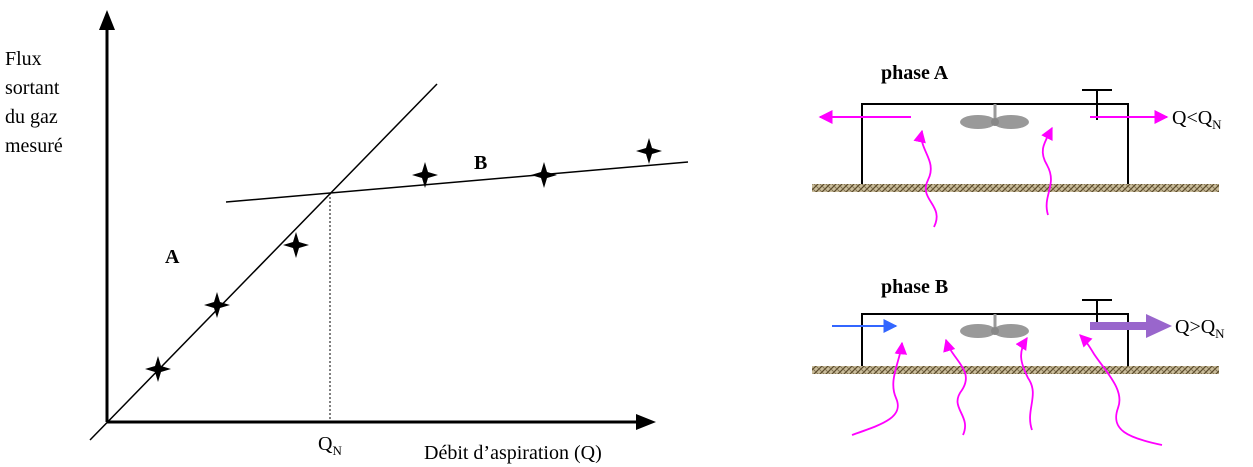  What do you see at coordinates (914, 287) in the screenshot?
I see `phase-b-title: phase B` at bounding box center [914, 287].